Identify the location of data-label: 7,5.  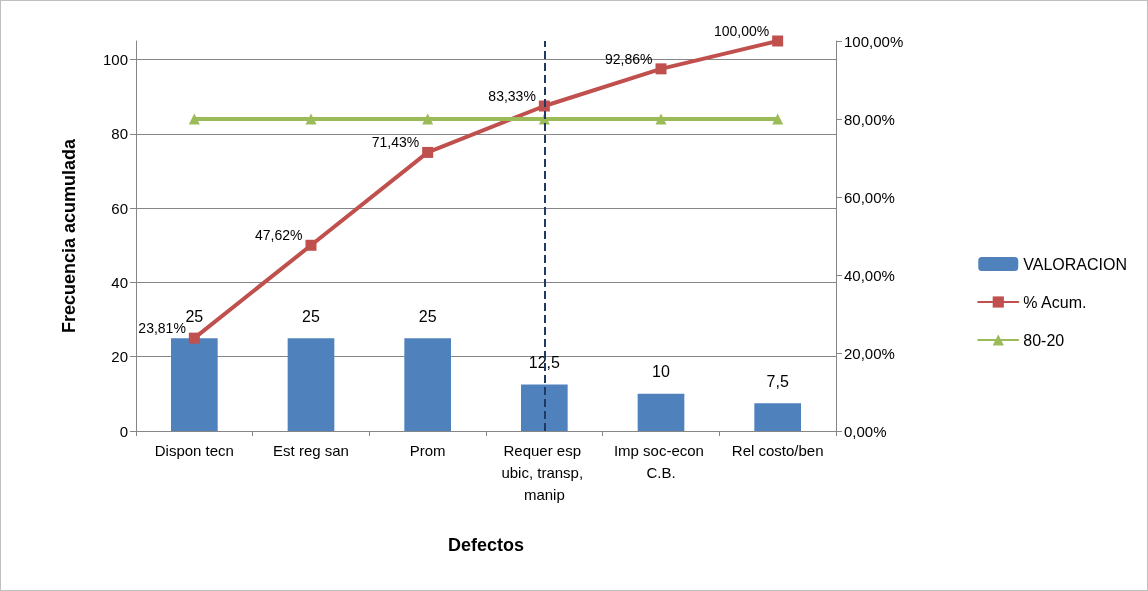
(777, 381).